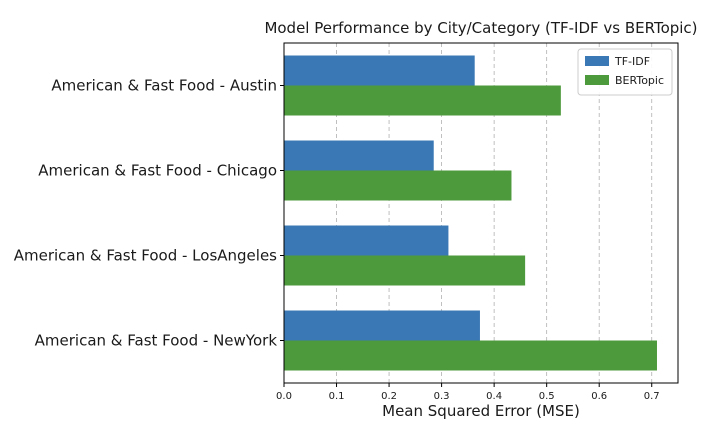 This screenshot has height=439, width=725. I want to click on x-axis-label: Mean Squared Error (MSE), so click(481, 411).